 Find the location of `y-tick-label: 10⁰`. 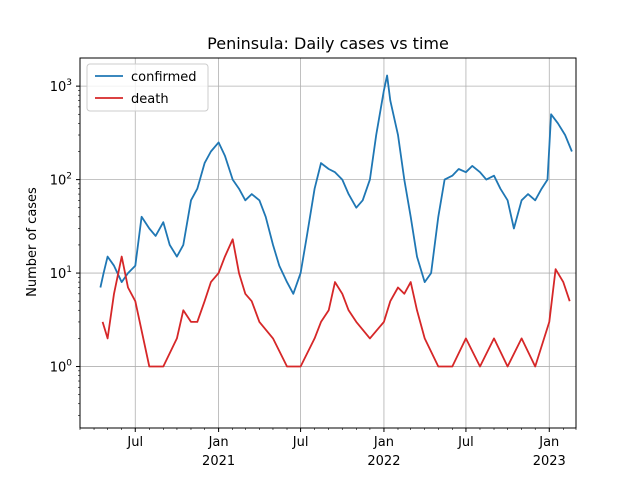

y-tick-label: 10⁰ is located at coordinates (61, 367).